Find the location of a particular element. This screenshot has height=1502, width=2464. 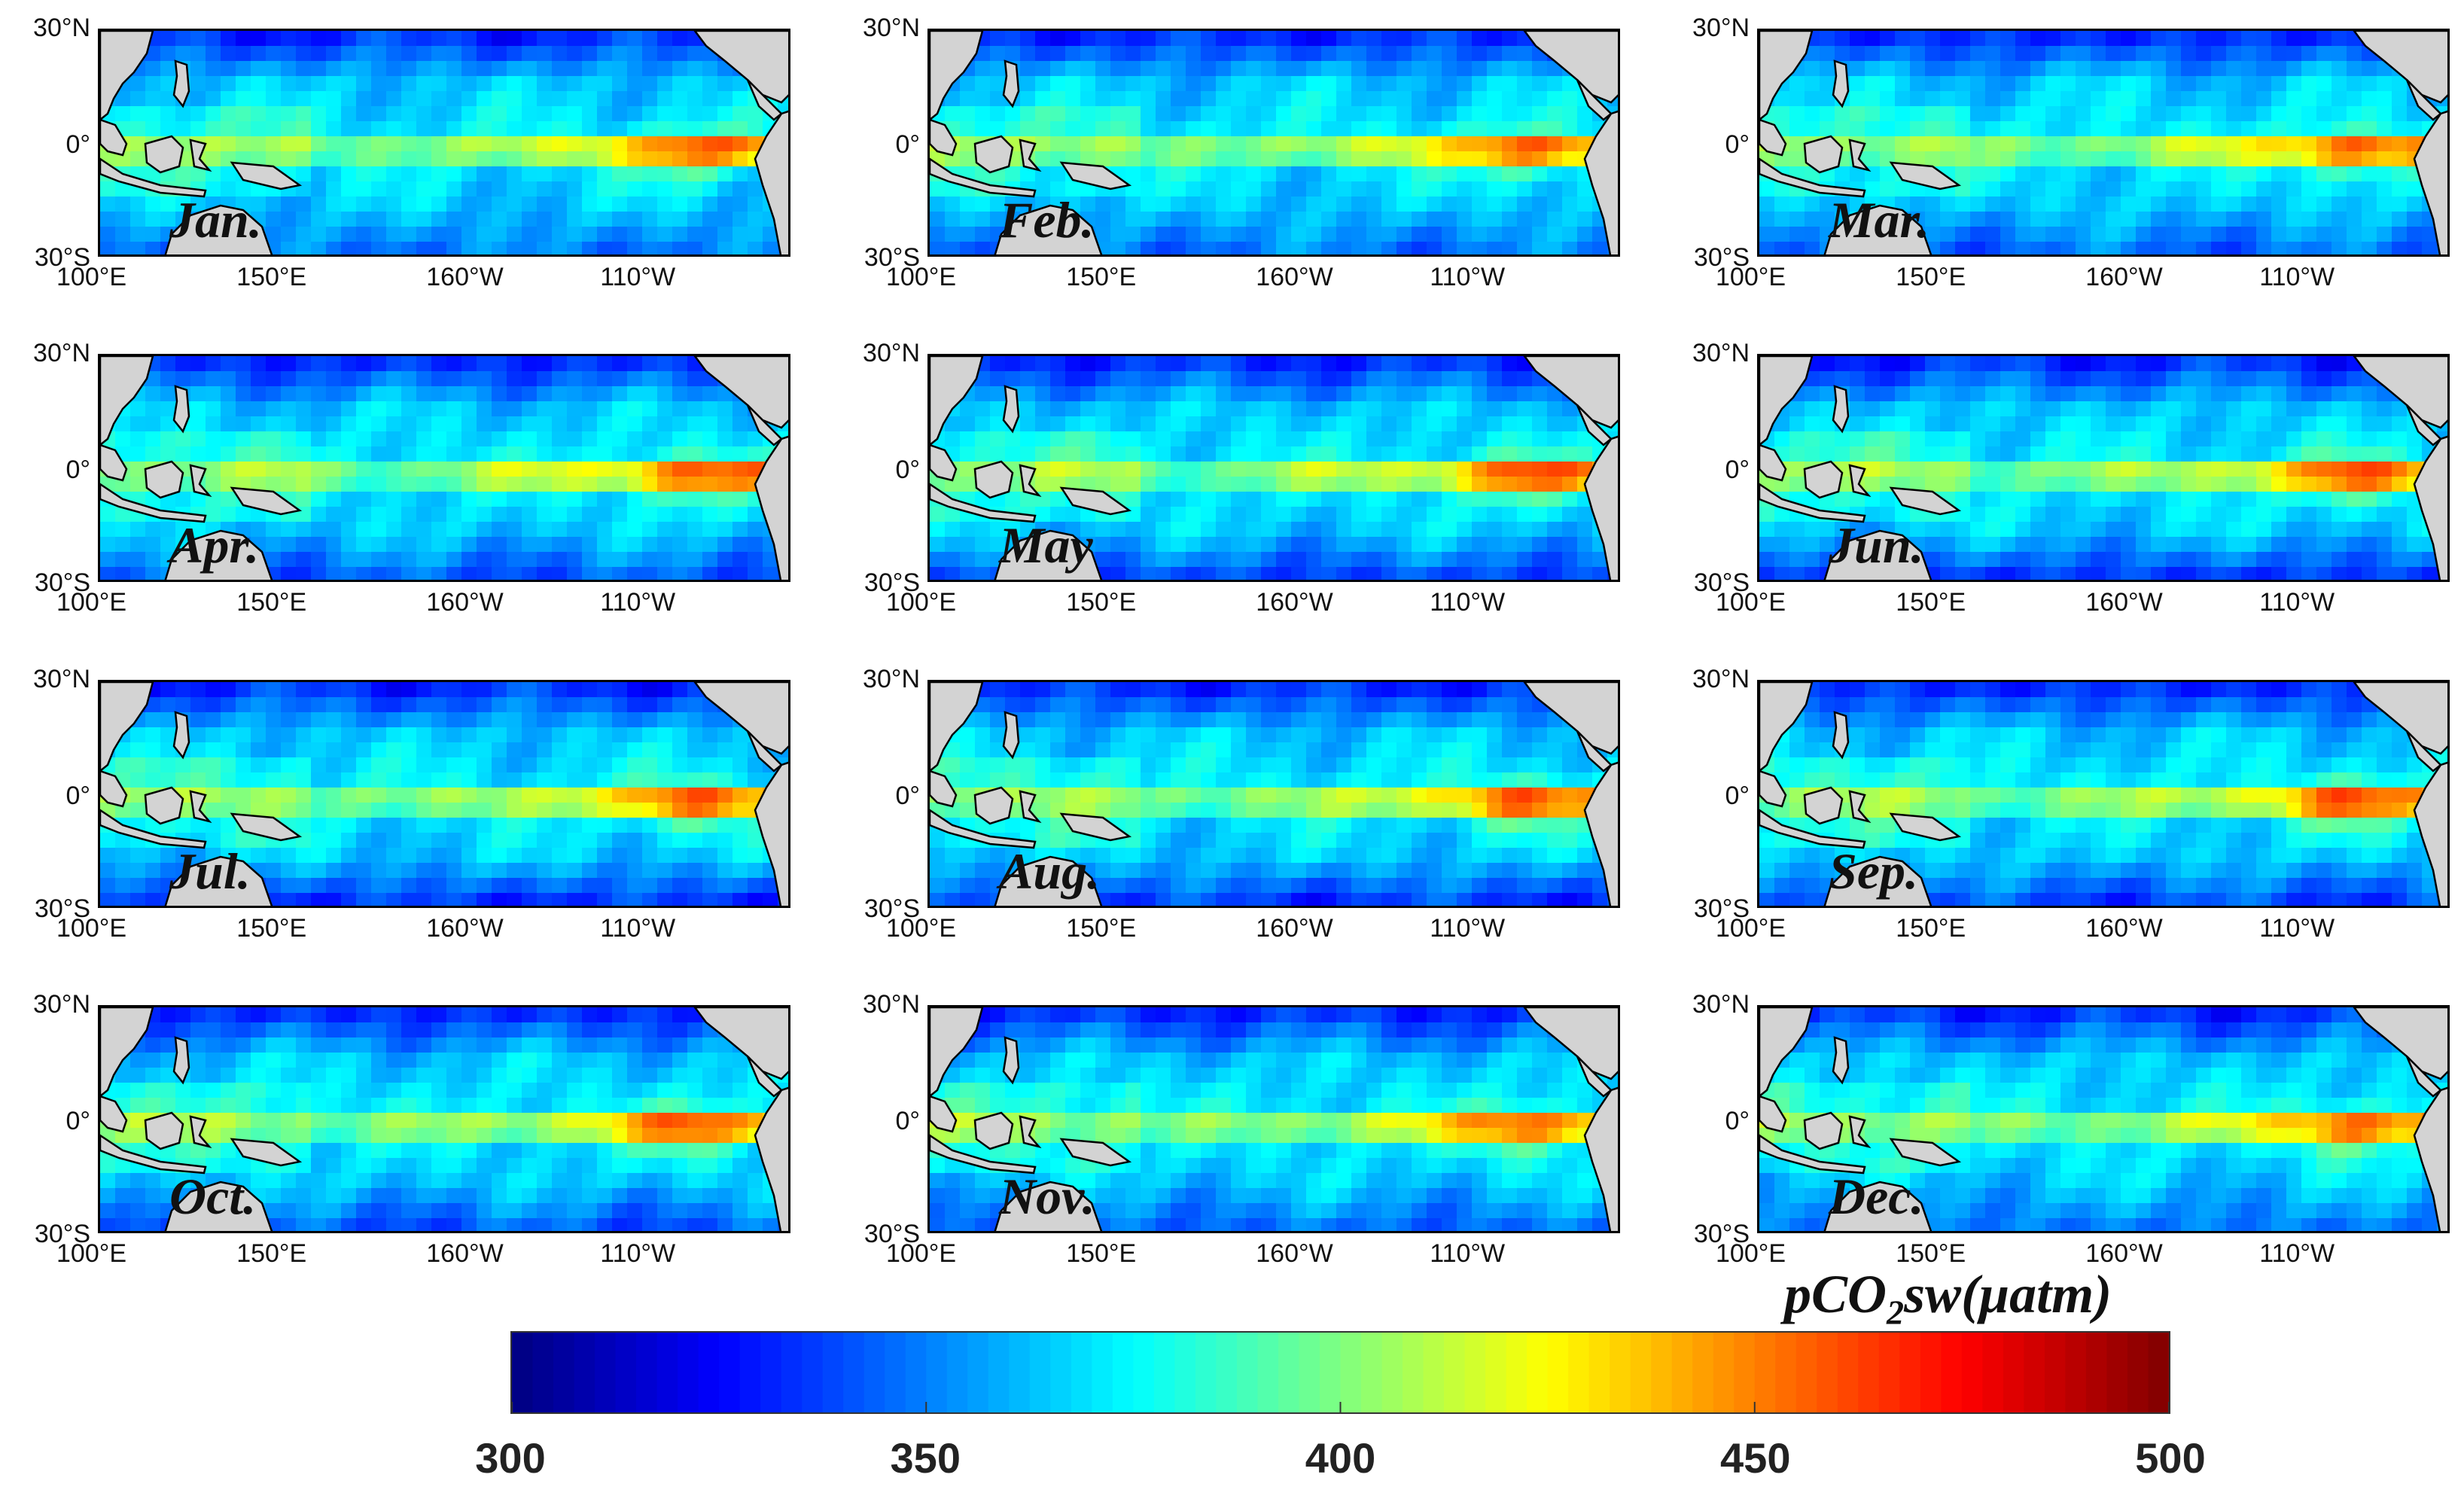

colorbar-tick-label: 400 is located at coordinates (1340, 1458).